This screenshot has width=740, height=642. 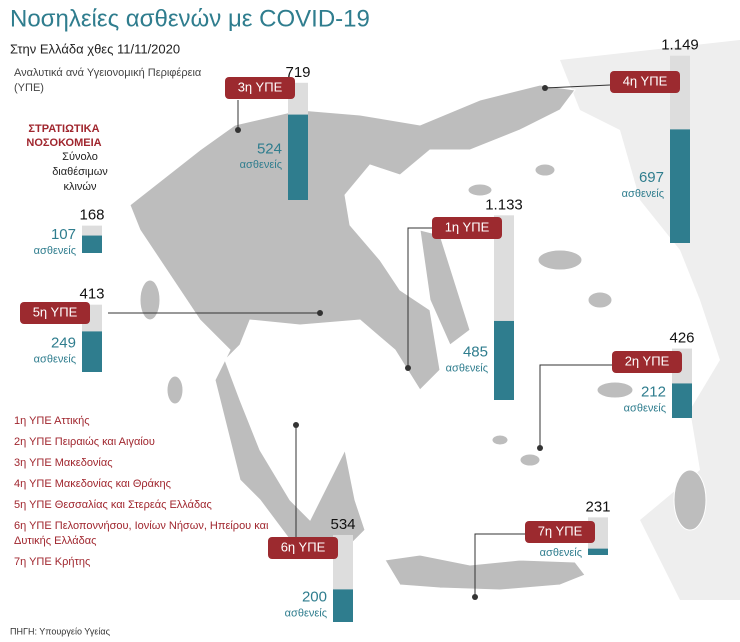 I want to click on patients-label: 697, so click(x=651, y=177).